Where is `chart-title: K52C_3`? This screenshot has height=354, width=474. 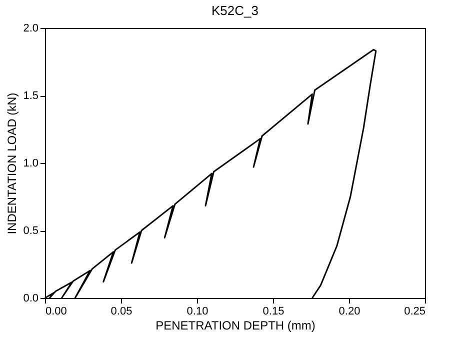
chart-title: K52C_3 is located at coordinates (235, 10).